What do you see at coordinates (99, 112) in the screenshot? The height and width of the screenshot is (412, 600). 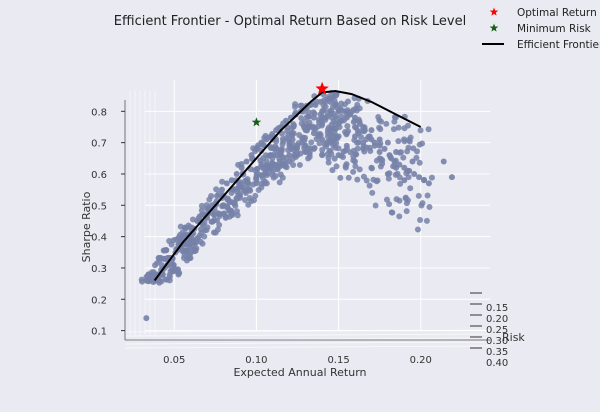 I see `y-tick-label: 0.8` at bounding box center [99, 112].